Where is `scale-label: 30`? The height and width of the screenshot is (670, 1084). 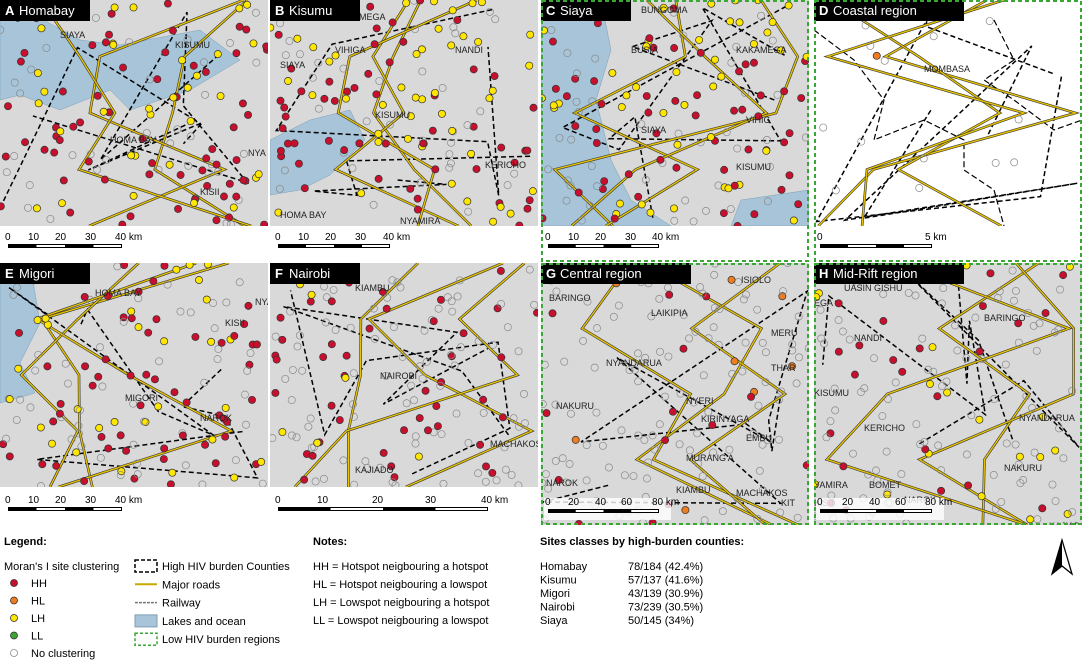
scale-label: 30 is located at coordinates (631, 237).